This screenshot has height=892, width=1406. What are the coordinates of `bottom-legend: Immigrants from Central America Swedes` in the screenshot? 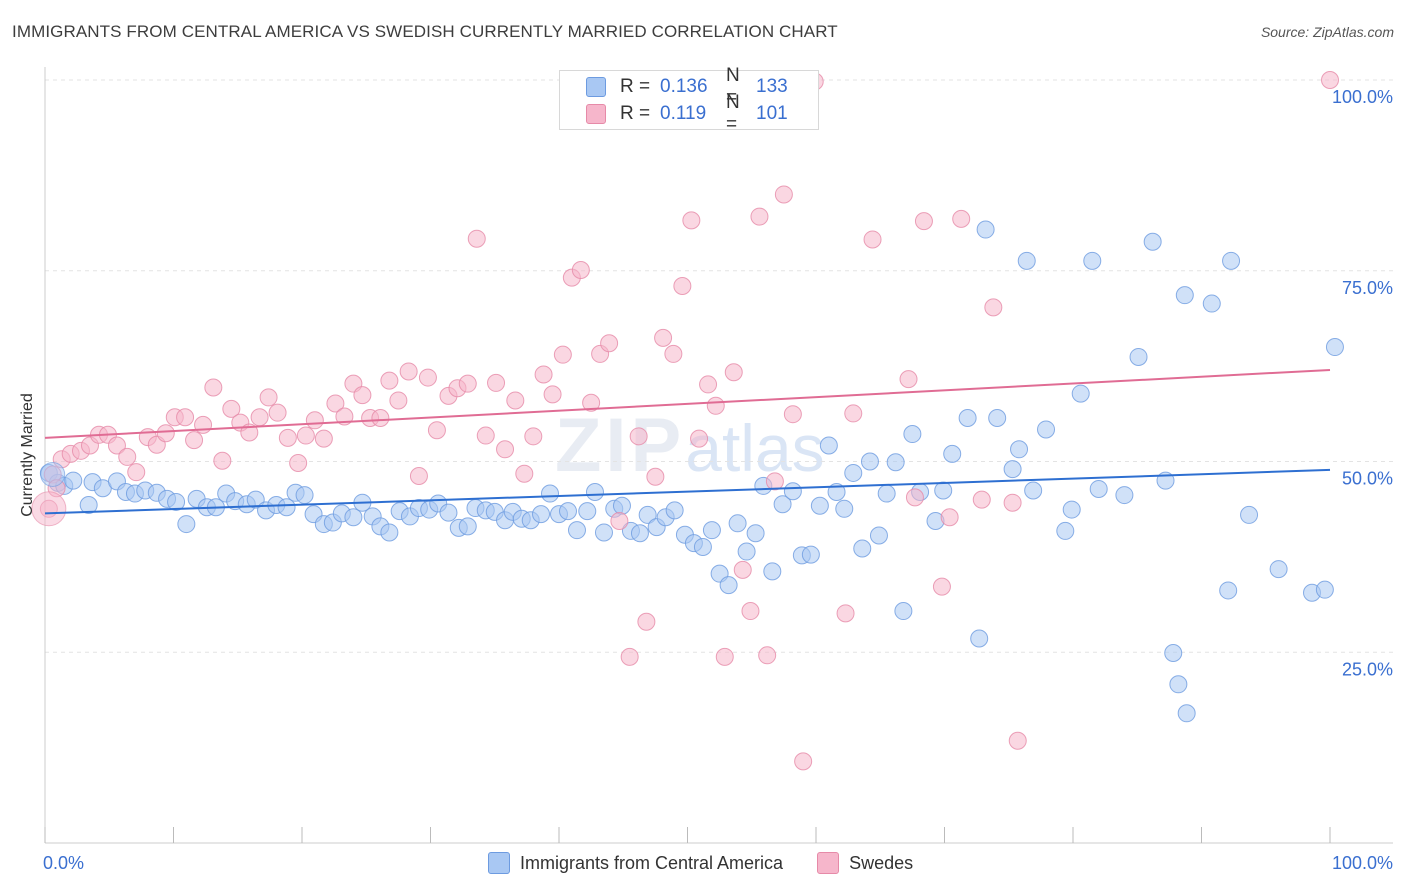 It's located at (717, 863).